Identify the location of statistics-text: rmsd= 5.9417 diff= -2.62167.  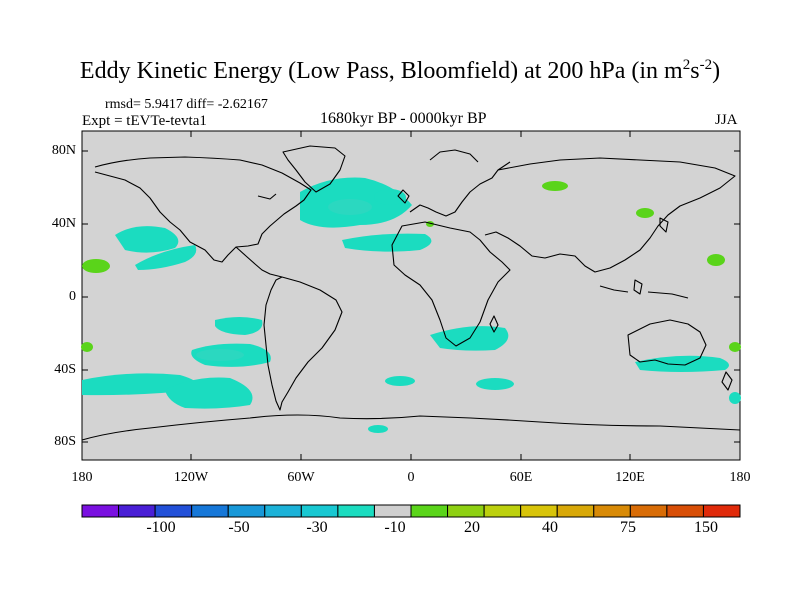
(186, 104).